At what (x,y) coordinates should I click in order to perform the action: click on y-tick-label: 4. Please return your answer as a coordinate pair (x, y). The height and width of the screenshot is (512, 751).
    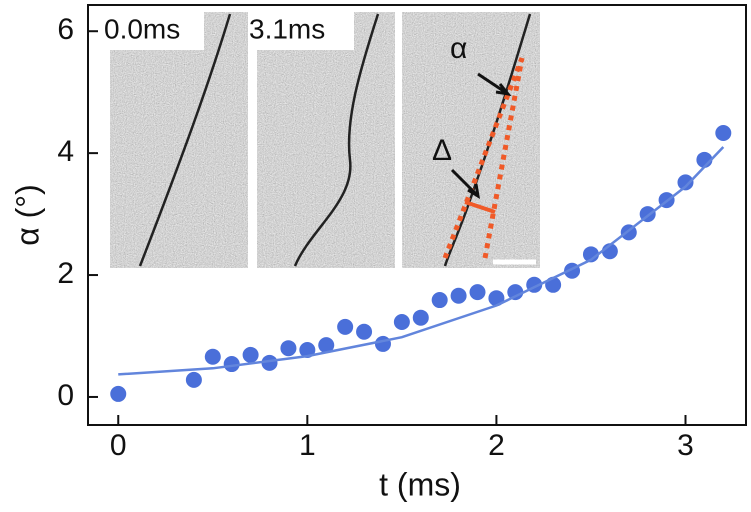
    Looking at the image, I should click on (65, 151).